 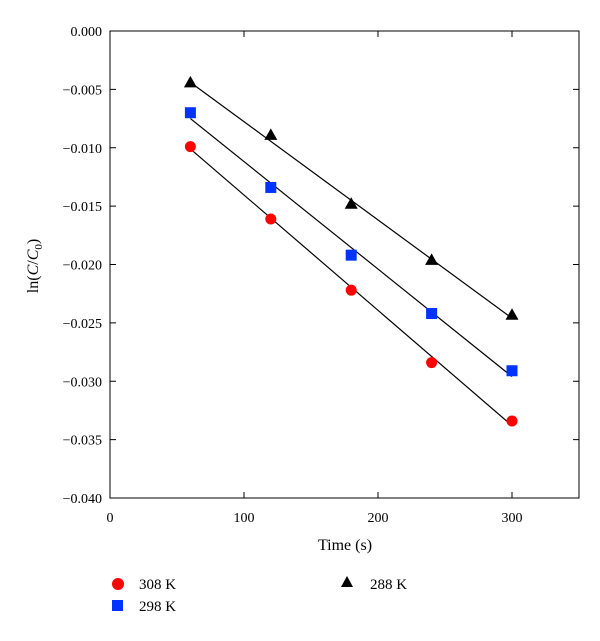 What do you see at coordinates (82, 499) in the screenshot?
I see `y-tick-label: −0.040` at bounding box center [82, 499].